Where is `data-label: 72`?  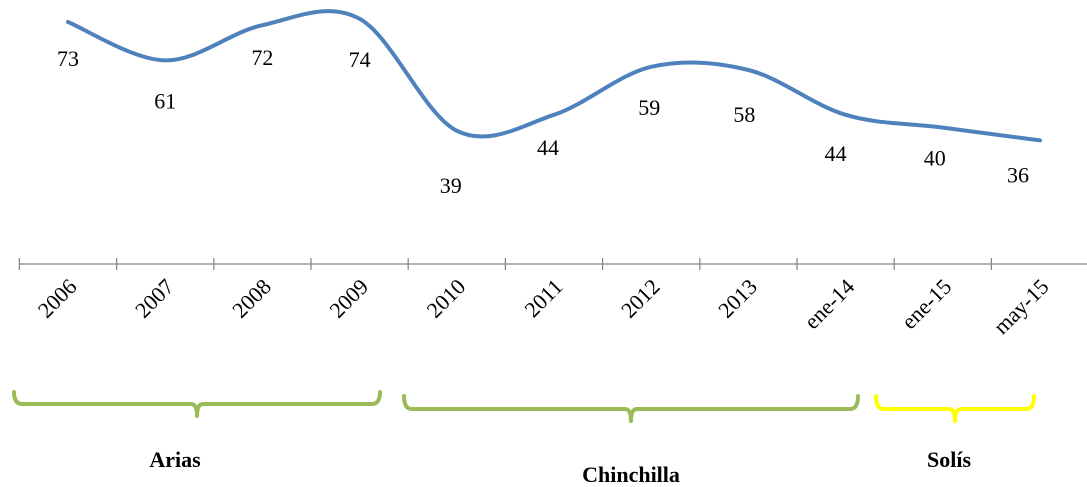
data-label: 72 is located at coordinates (262, 57).